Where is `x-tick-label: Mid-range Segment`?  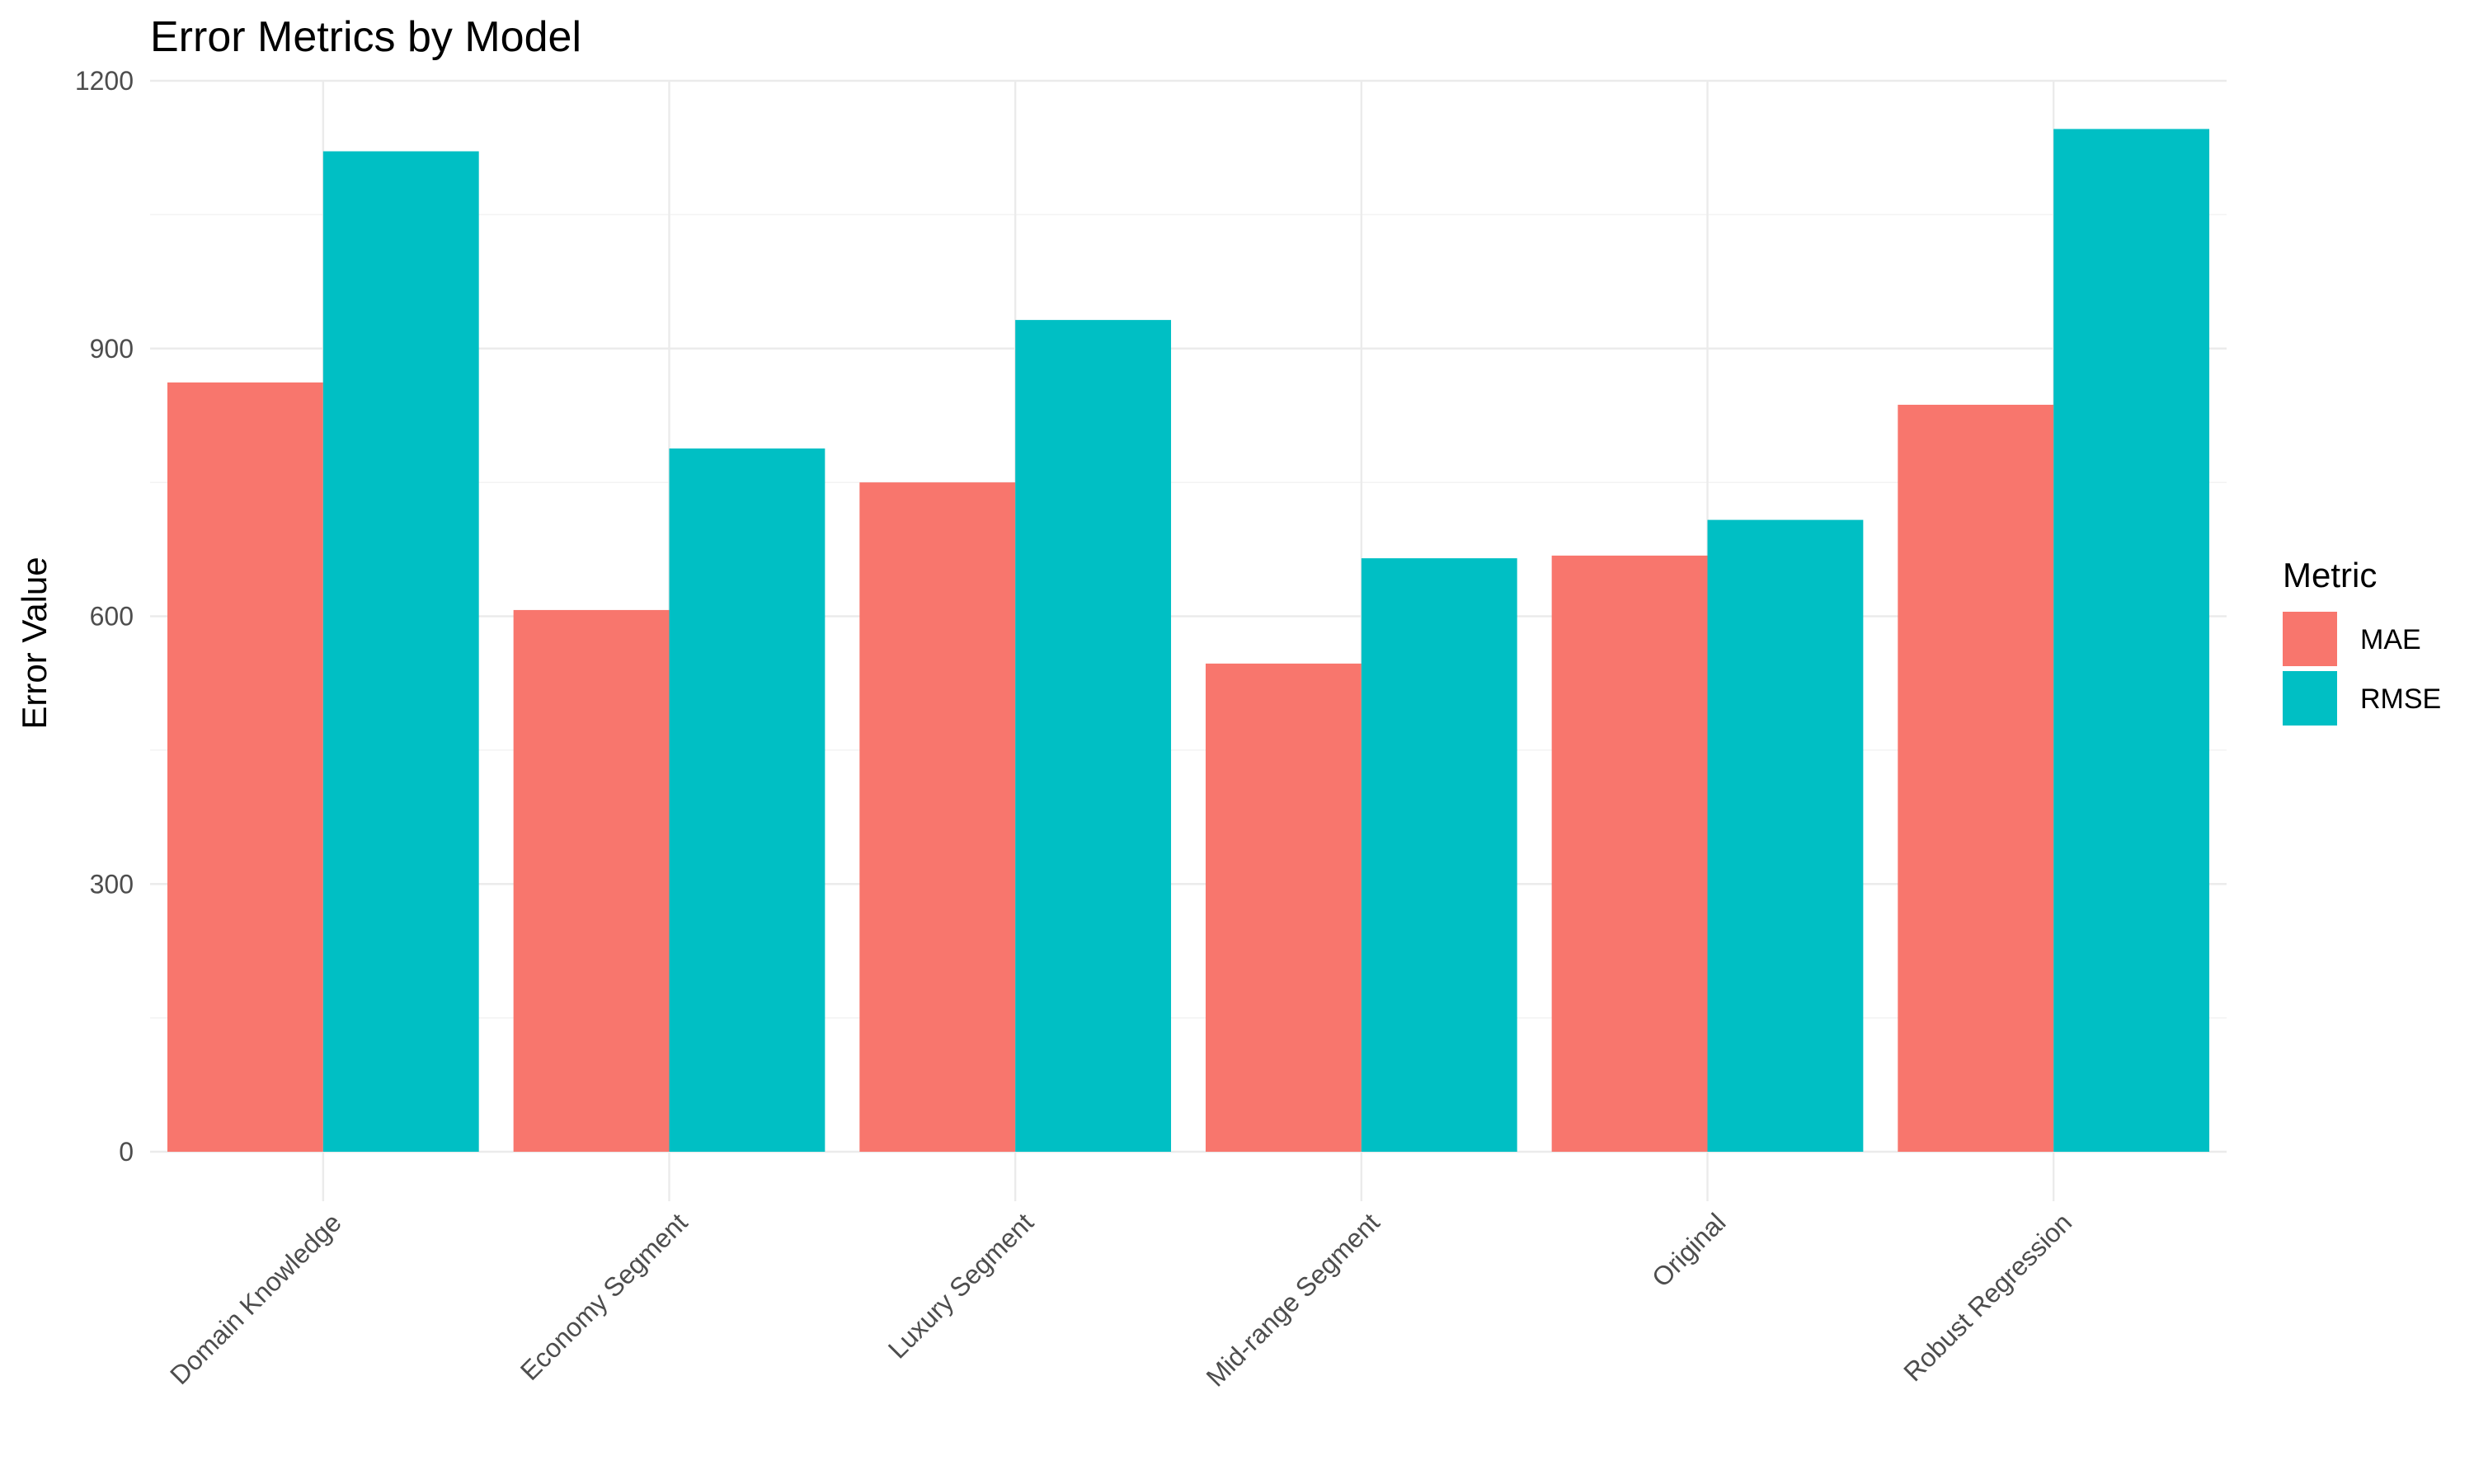 x-tick-label: Mid-range Segment is located at coordinates (1293, 1299).